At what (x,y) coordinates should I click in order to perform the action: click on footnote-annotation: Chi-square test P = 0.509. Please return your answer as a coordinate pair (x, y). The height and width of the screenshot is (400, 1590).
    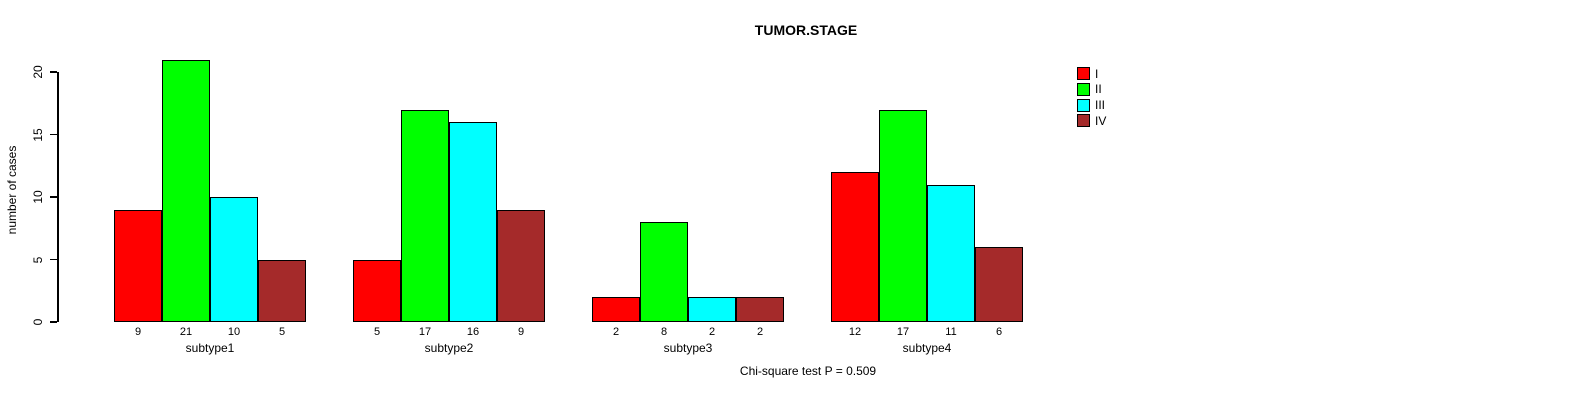
    Looking at the image, I should click on (808, 371).